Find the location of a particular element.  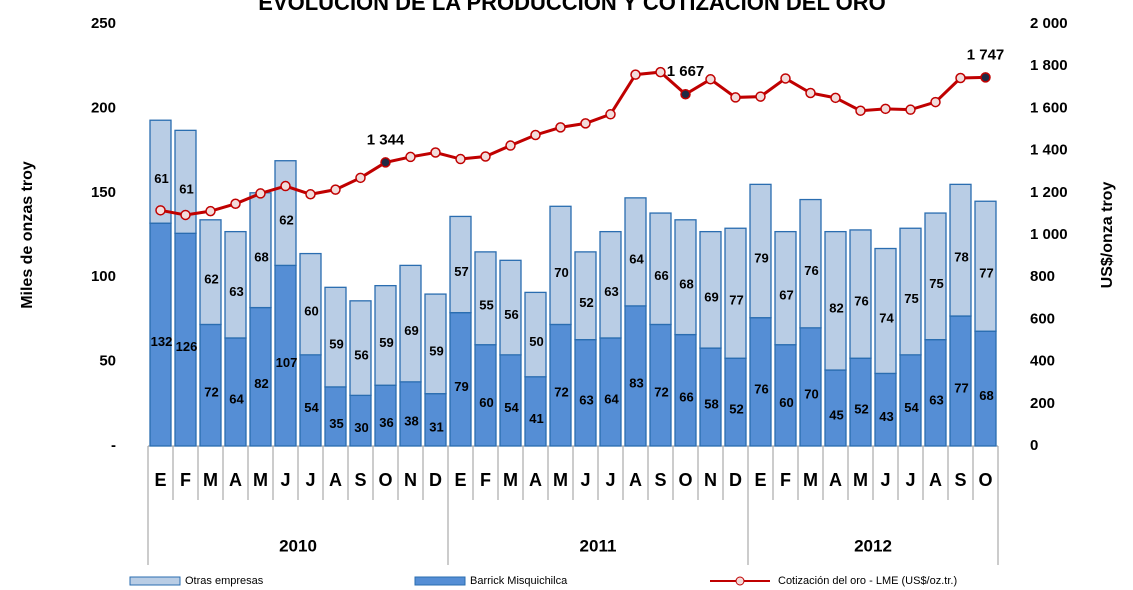

bar-value-label: 70 is located at coordinates (811, 393).